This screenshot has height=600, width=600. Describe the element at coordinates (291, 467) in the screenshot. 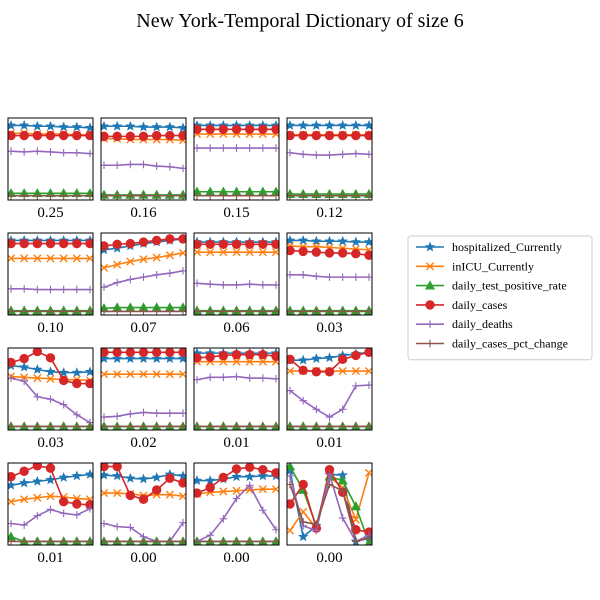

I see `data-point-daily_test_positive_rate` at that location.